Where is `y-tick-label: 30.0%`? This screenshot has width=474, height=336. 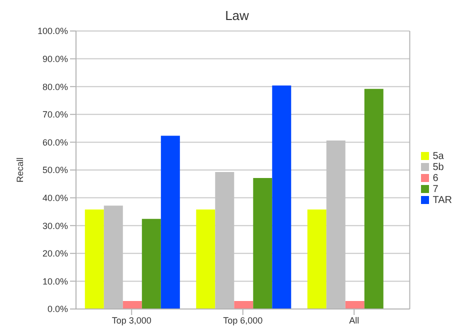 y-tick-label: 30.0% is located at coordinates (55, 225).